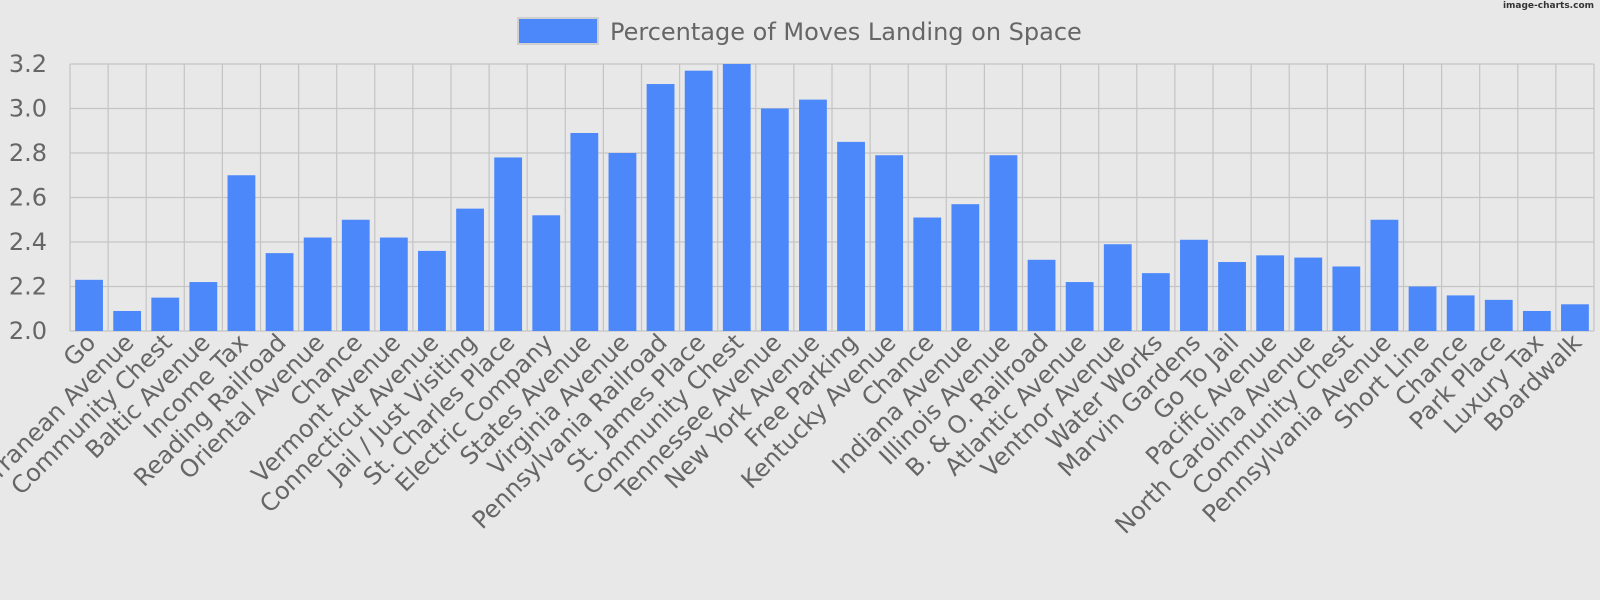 This screenshot has width=1600, height=600. I want to click on y-axis: 2.0 2.2 2.4 2.6 2.8 3.0 3.2, so click(28, 197).